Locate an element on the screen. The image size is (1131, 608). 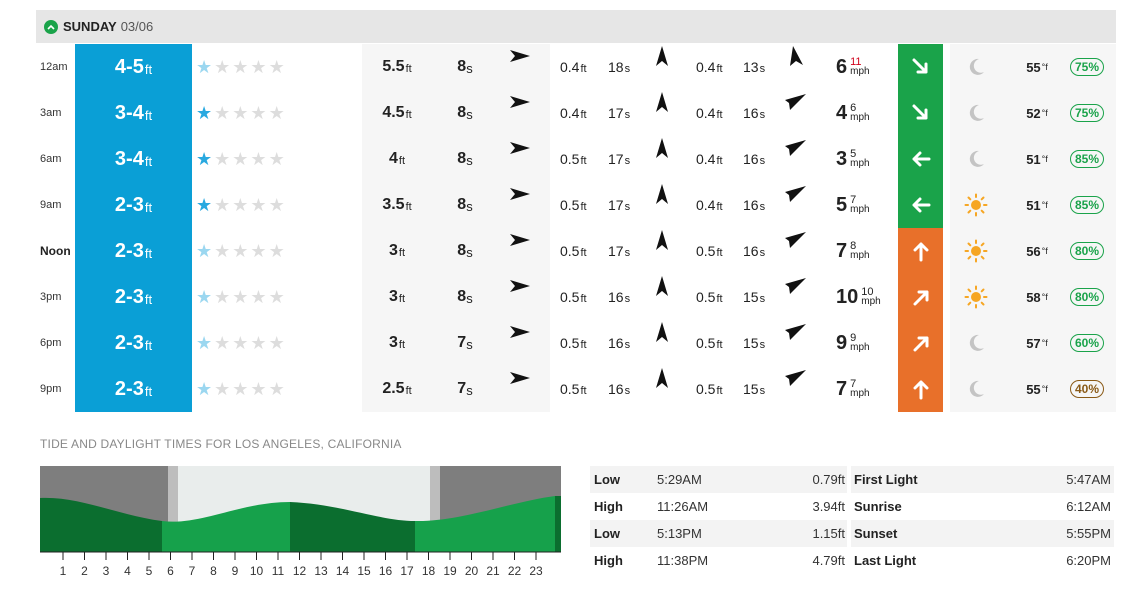
temperature: 51 °f is located at coordinates (1037, 159).